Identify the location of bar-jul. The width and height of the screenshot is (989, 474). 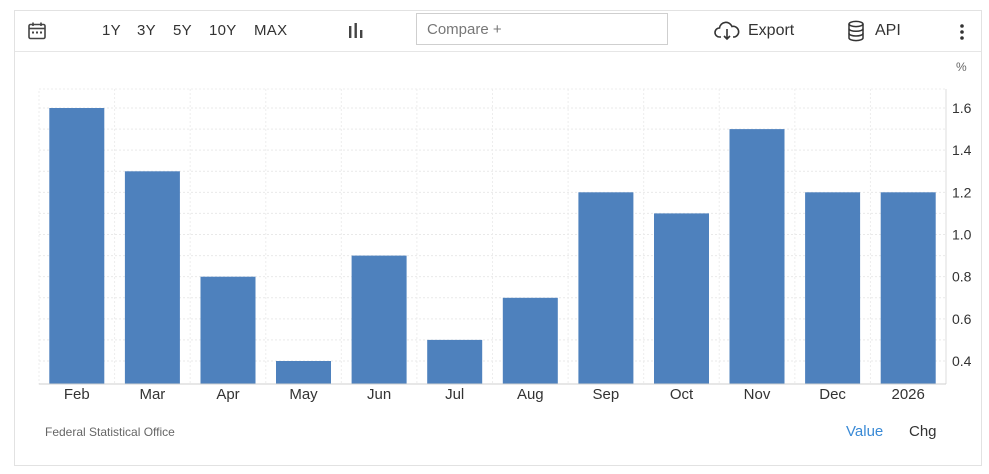
(455, 361).